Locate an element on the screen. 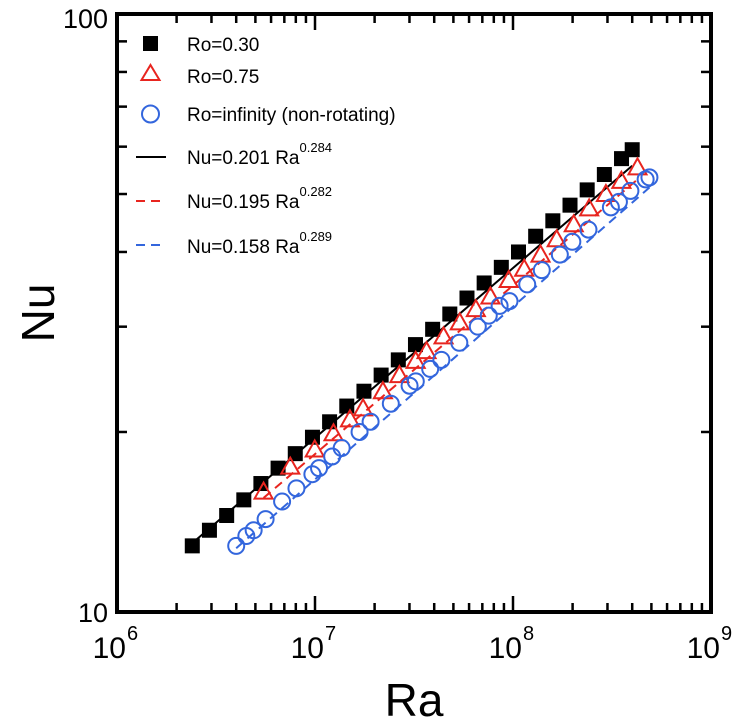  legend-label-ro030: Ro=0.30 is located at coordinates (223, 45).